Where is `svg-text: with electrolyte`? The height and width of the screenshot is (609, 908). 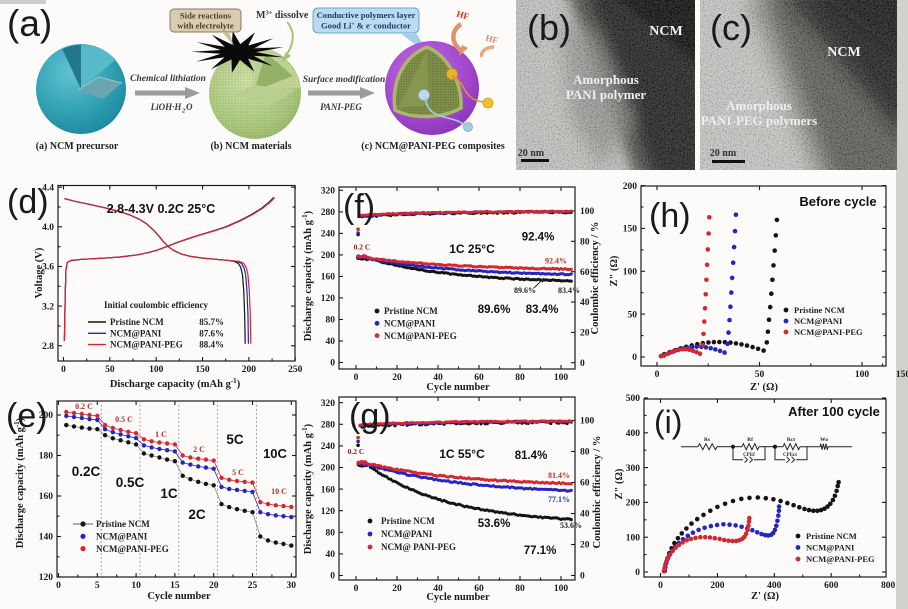
svg-text: with electrolyte is located at coordinates (205, 26).